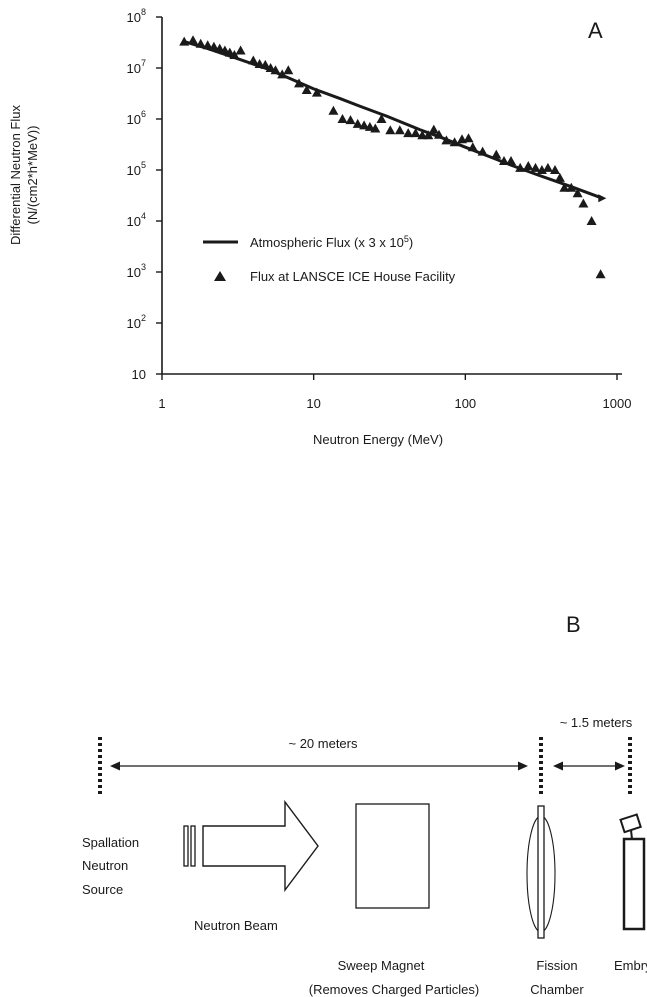 This screenshot has height=997, width=647. What do you see at coordinates (392, 856) in the screenshot?
I see `sweep-magnet` at bounding box center [392, 856].